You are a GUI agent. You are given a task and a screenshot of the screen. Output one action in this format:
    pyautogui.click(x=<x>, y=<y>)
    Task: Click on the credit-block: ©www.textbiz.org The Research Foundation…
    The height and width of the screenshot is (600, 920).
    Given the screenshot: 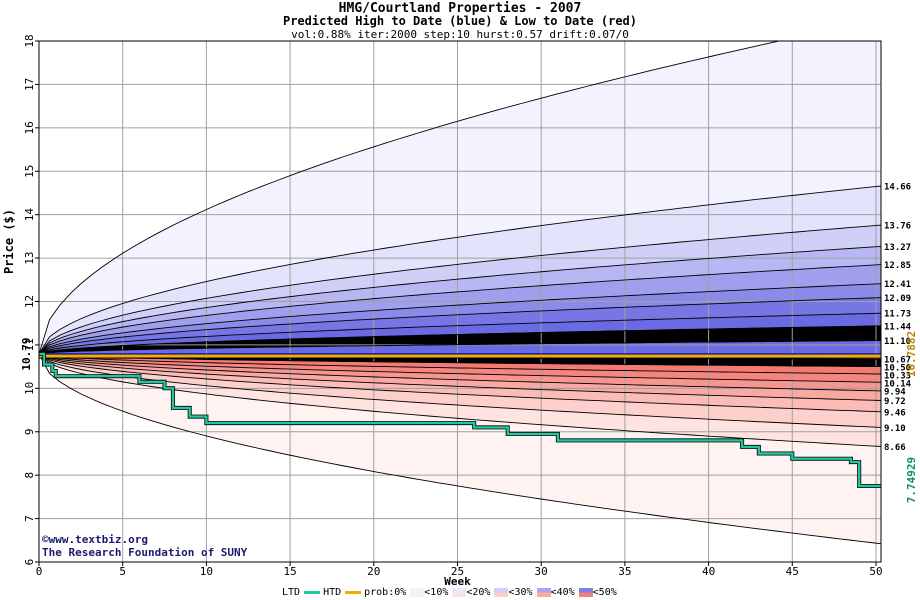 What is the action you would take?
    pyautogui.click(x=144, y=546)
    